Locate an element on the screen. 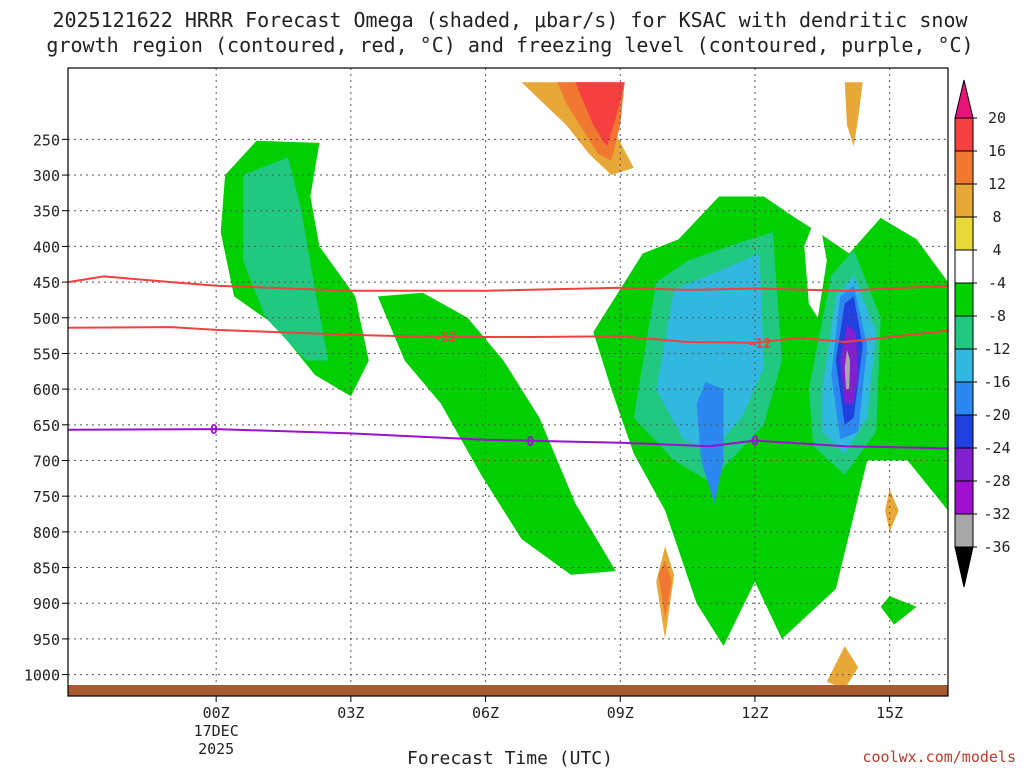 This screenshot has width=1024, height=768. contour-freezing-level is located at coordinates (508, 439).